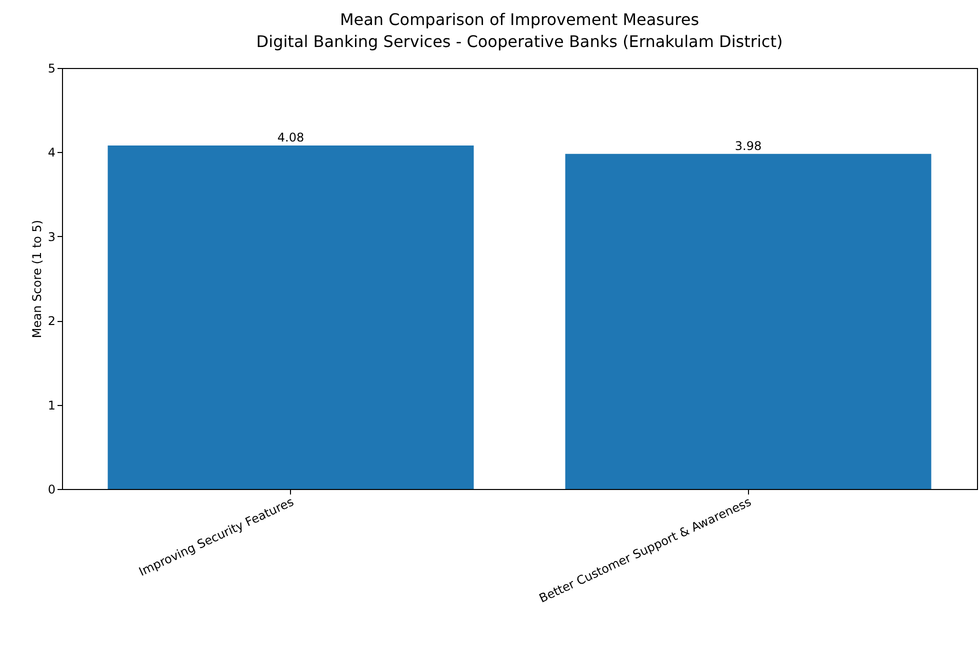  What do you see at coordinates (52, 489) in the screenshot?
I see `y-tick-label: 0` at bounding box center [52, 489].